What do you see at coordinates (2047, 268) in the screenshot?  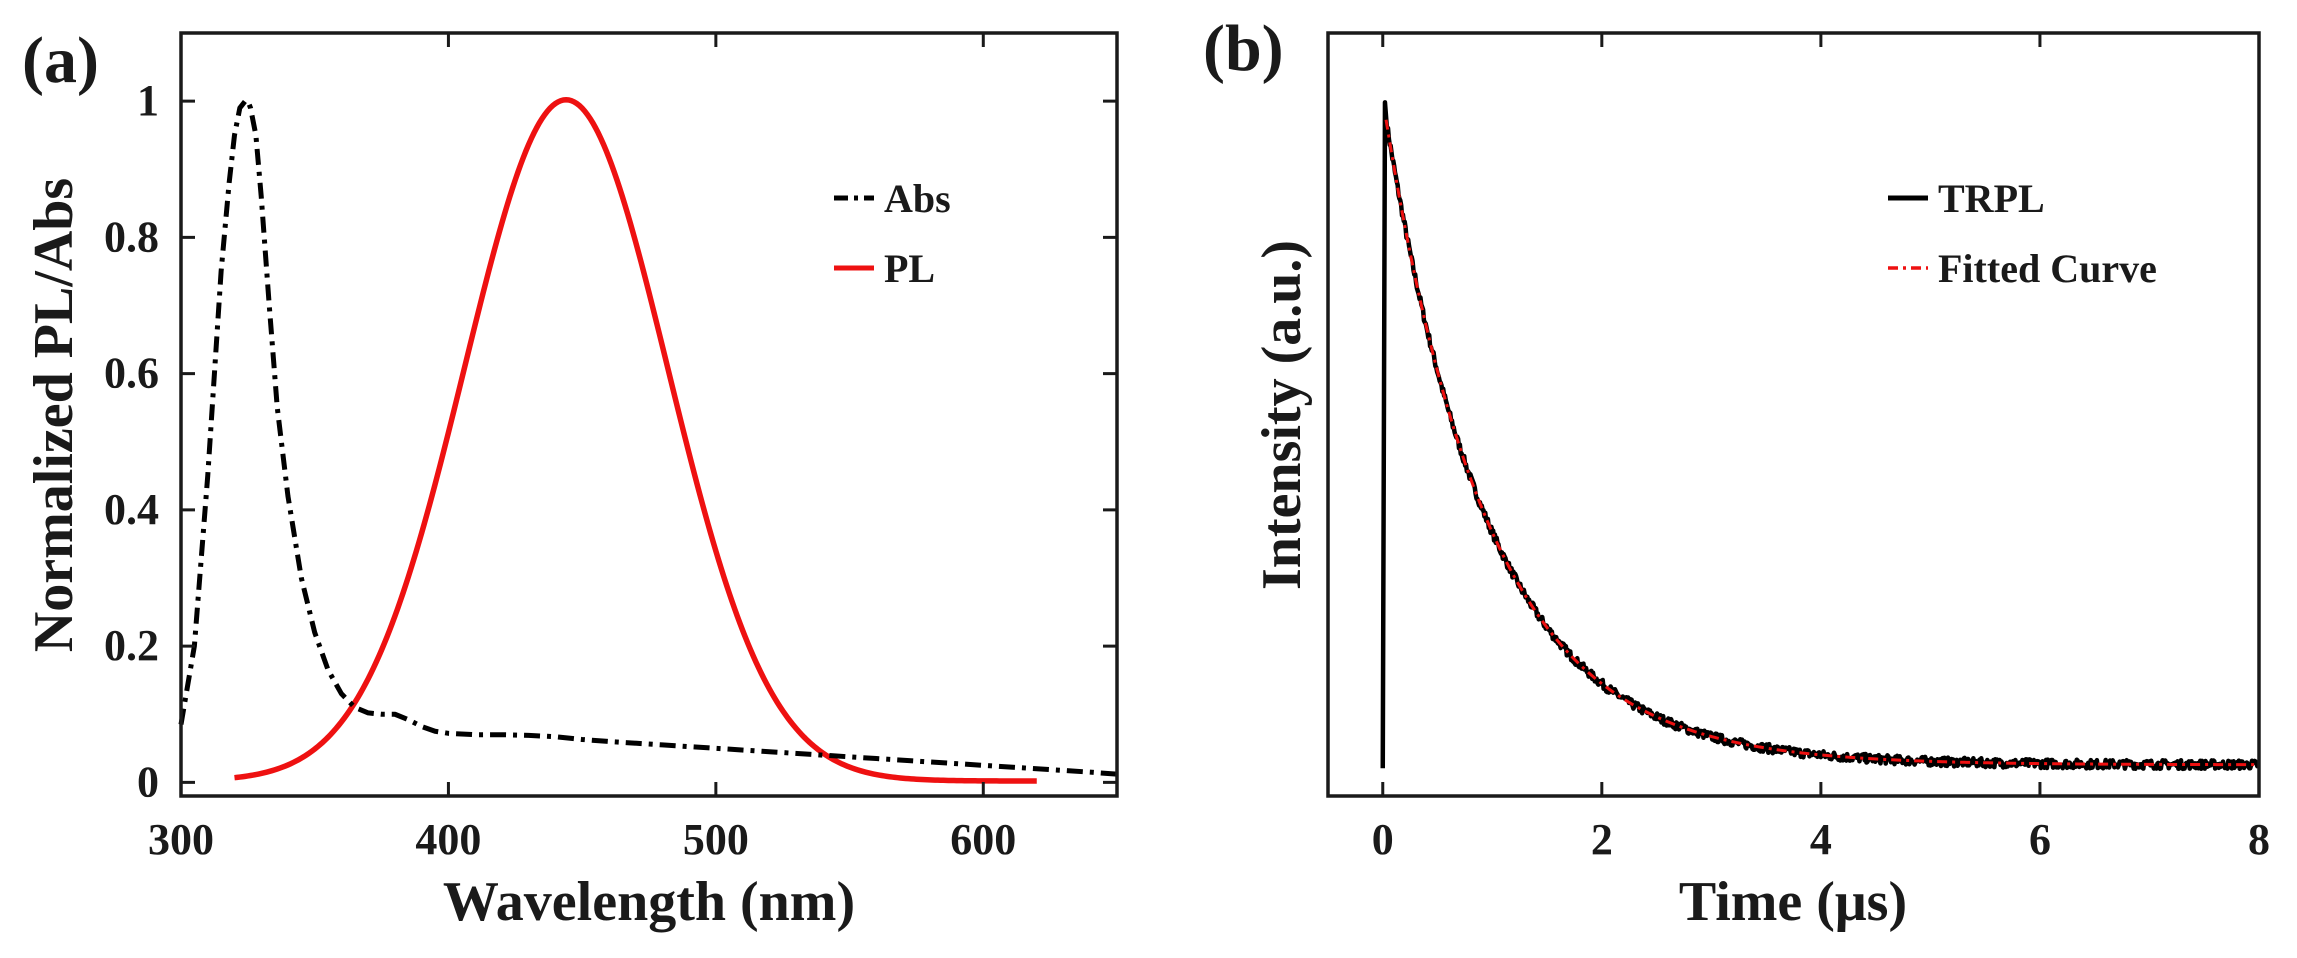 I see `legend-fit-label: Fitted Curve` at bounding box center [2047, 268].